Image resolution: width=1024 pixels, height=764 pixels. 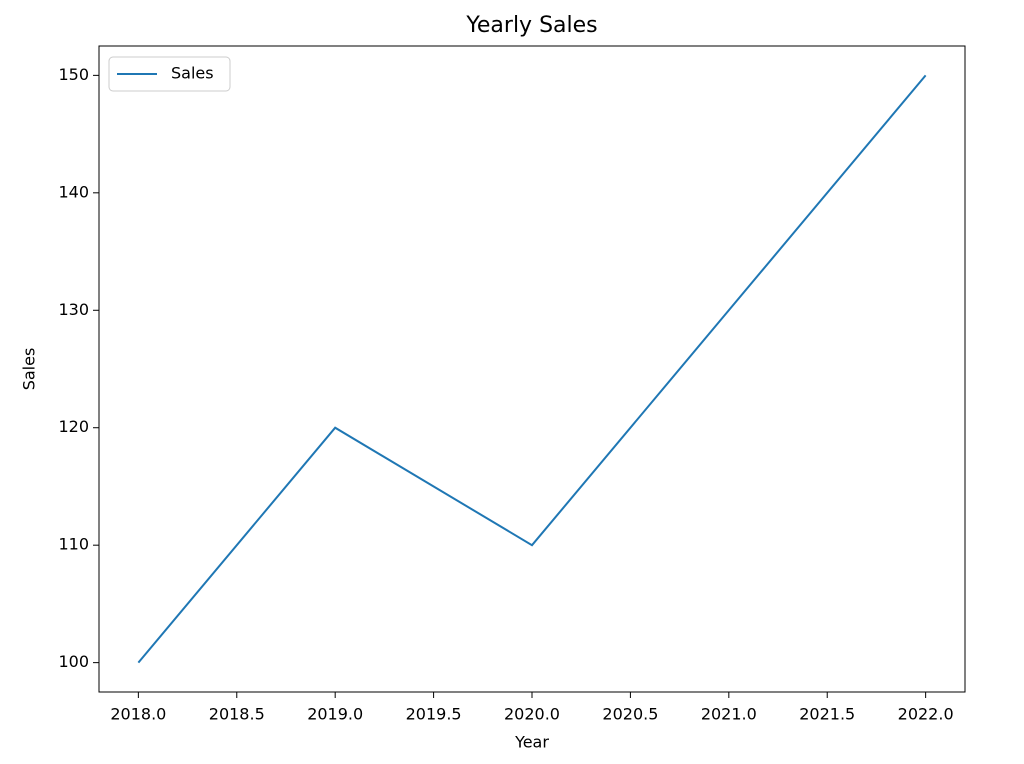 I want to click on x-tick-label: 2021.5, so click(x=827, y=714).